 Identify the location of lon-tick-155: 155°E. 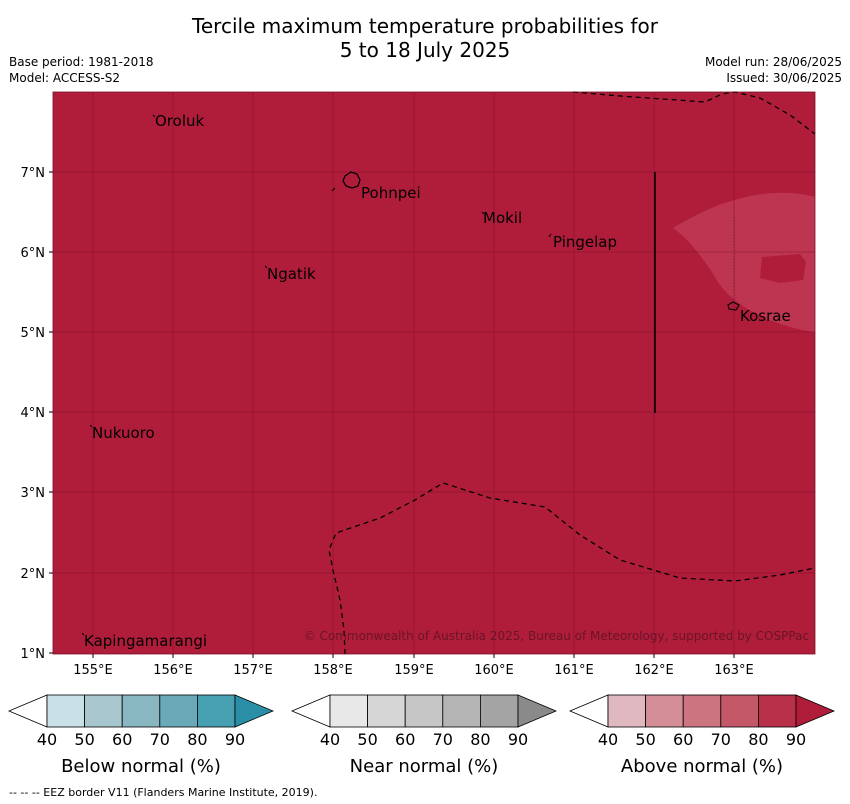
(93, 670).